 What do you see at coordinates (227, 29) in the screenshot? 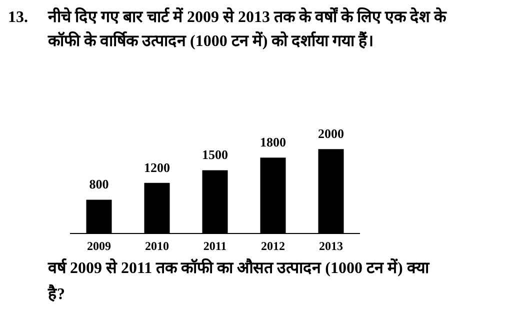
I see `chart-title: 13. नीचे दिए गए बार चार्ट में 2009 से 2013 तक के वर्षों के लिए एक देश के कॉफी के वार्षिक उत्पादन (1000 टन में) को दर्शाया गया हैं।` at bounding box center [227, 29].